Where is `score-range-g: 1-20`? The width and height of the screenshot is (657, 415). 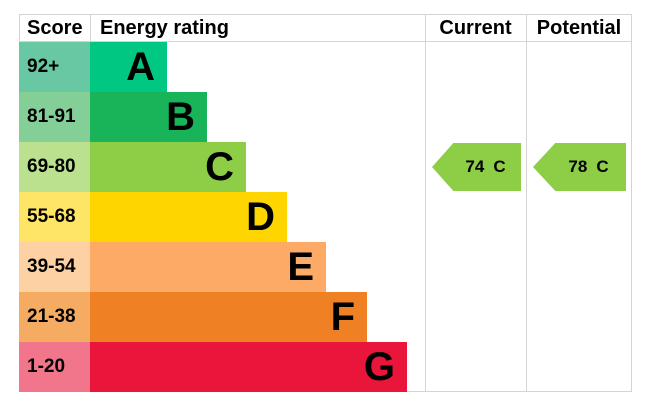 score-range-g: 1-20 is located at coordinates (54, 367).